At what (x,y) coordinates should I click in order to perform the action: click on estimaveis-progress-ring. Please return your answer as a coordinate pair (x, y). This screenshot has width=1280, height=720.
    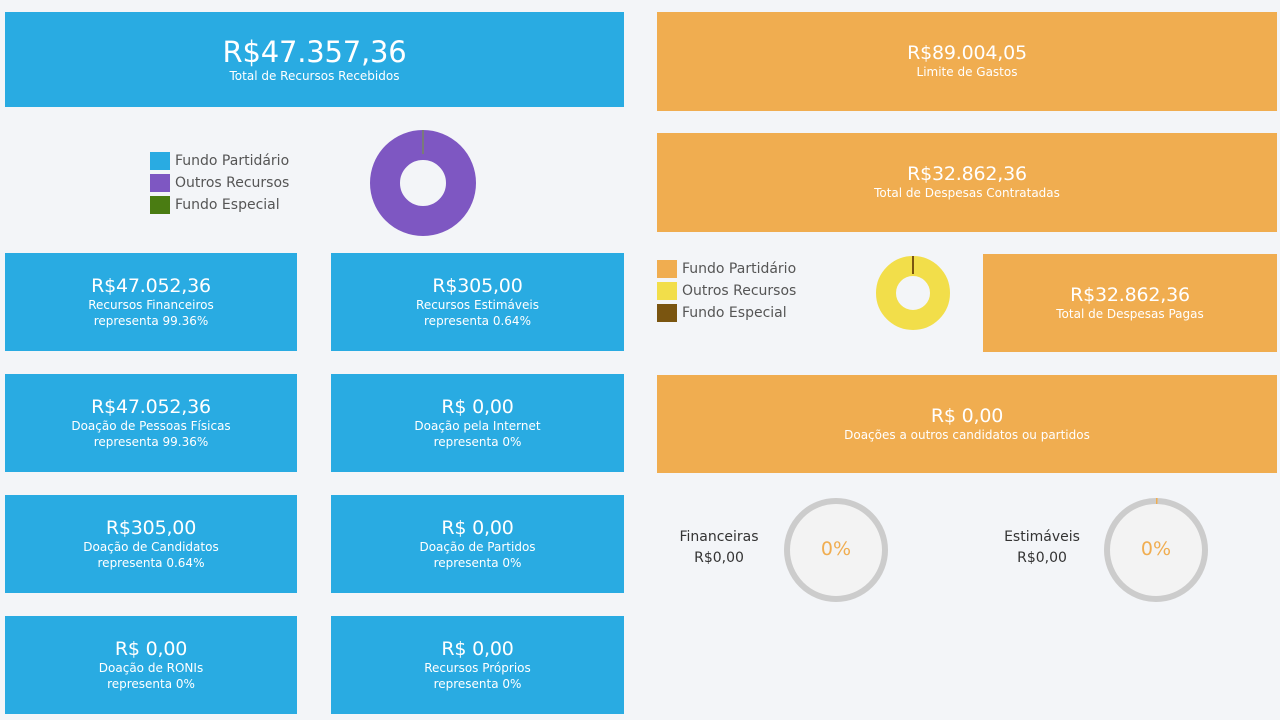
    Looking at the image, I should click on (1156, 550).